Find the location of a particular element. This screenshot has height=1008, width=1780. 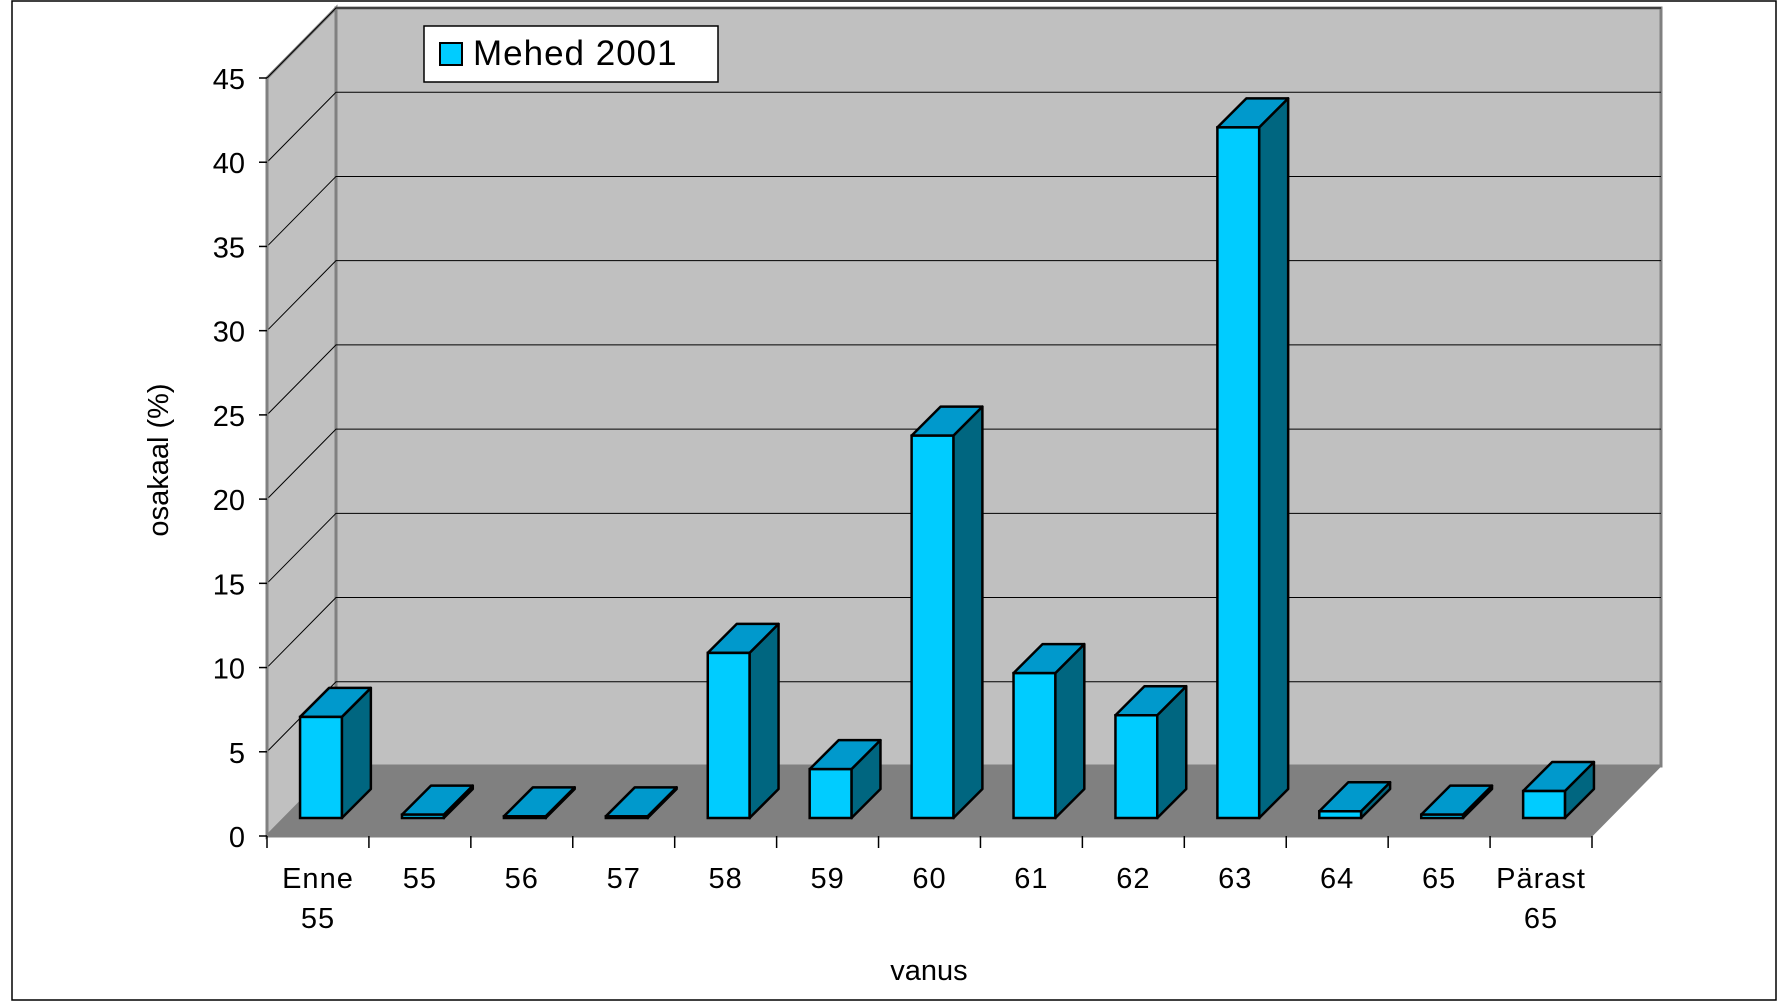

legend-swatch is located at coordinates (451, 54).